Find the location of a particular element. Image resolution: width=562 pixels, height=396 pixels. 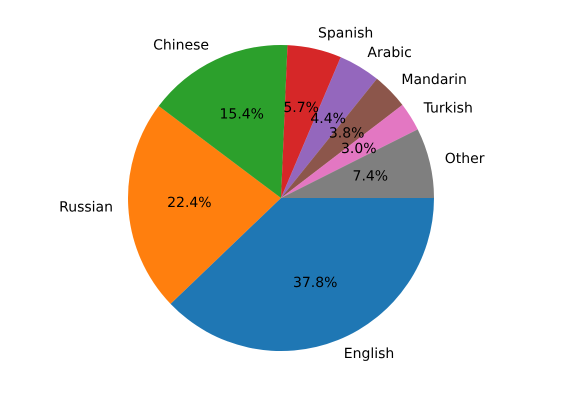

data-label: 22.4% is located at coordinates (189, 203).